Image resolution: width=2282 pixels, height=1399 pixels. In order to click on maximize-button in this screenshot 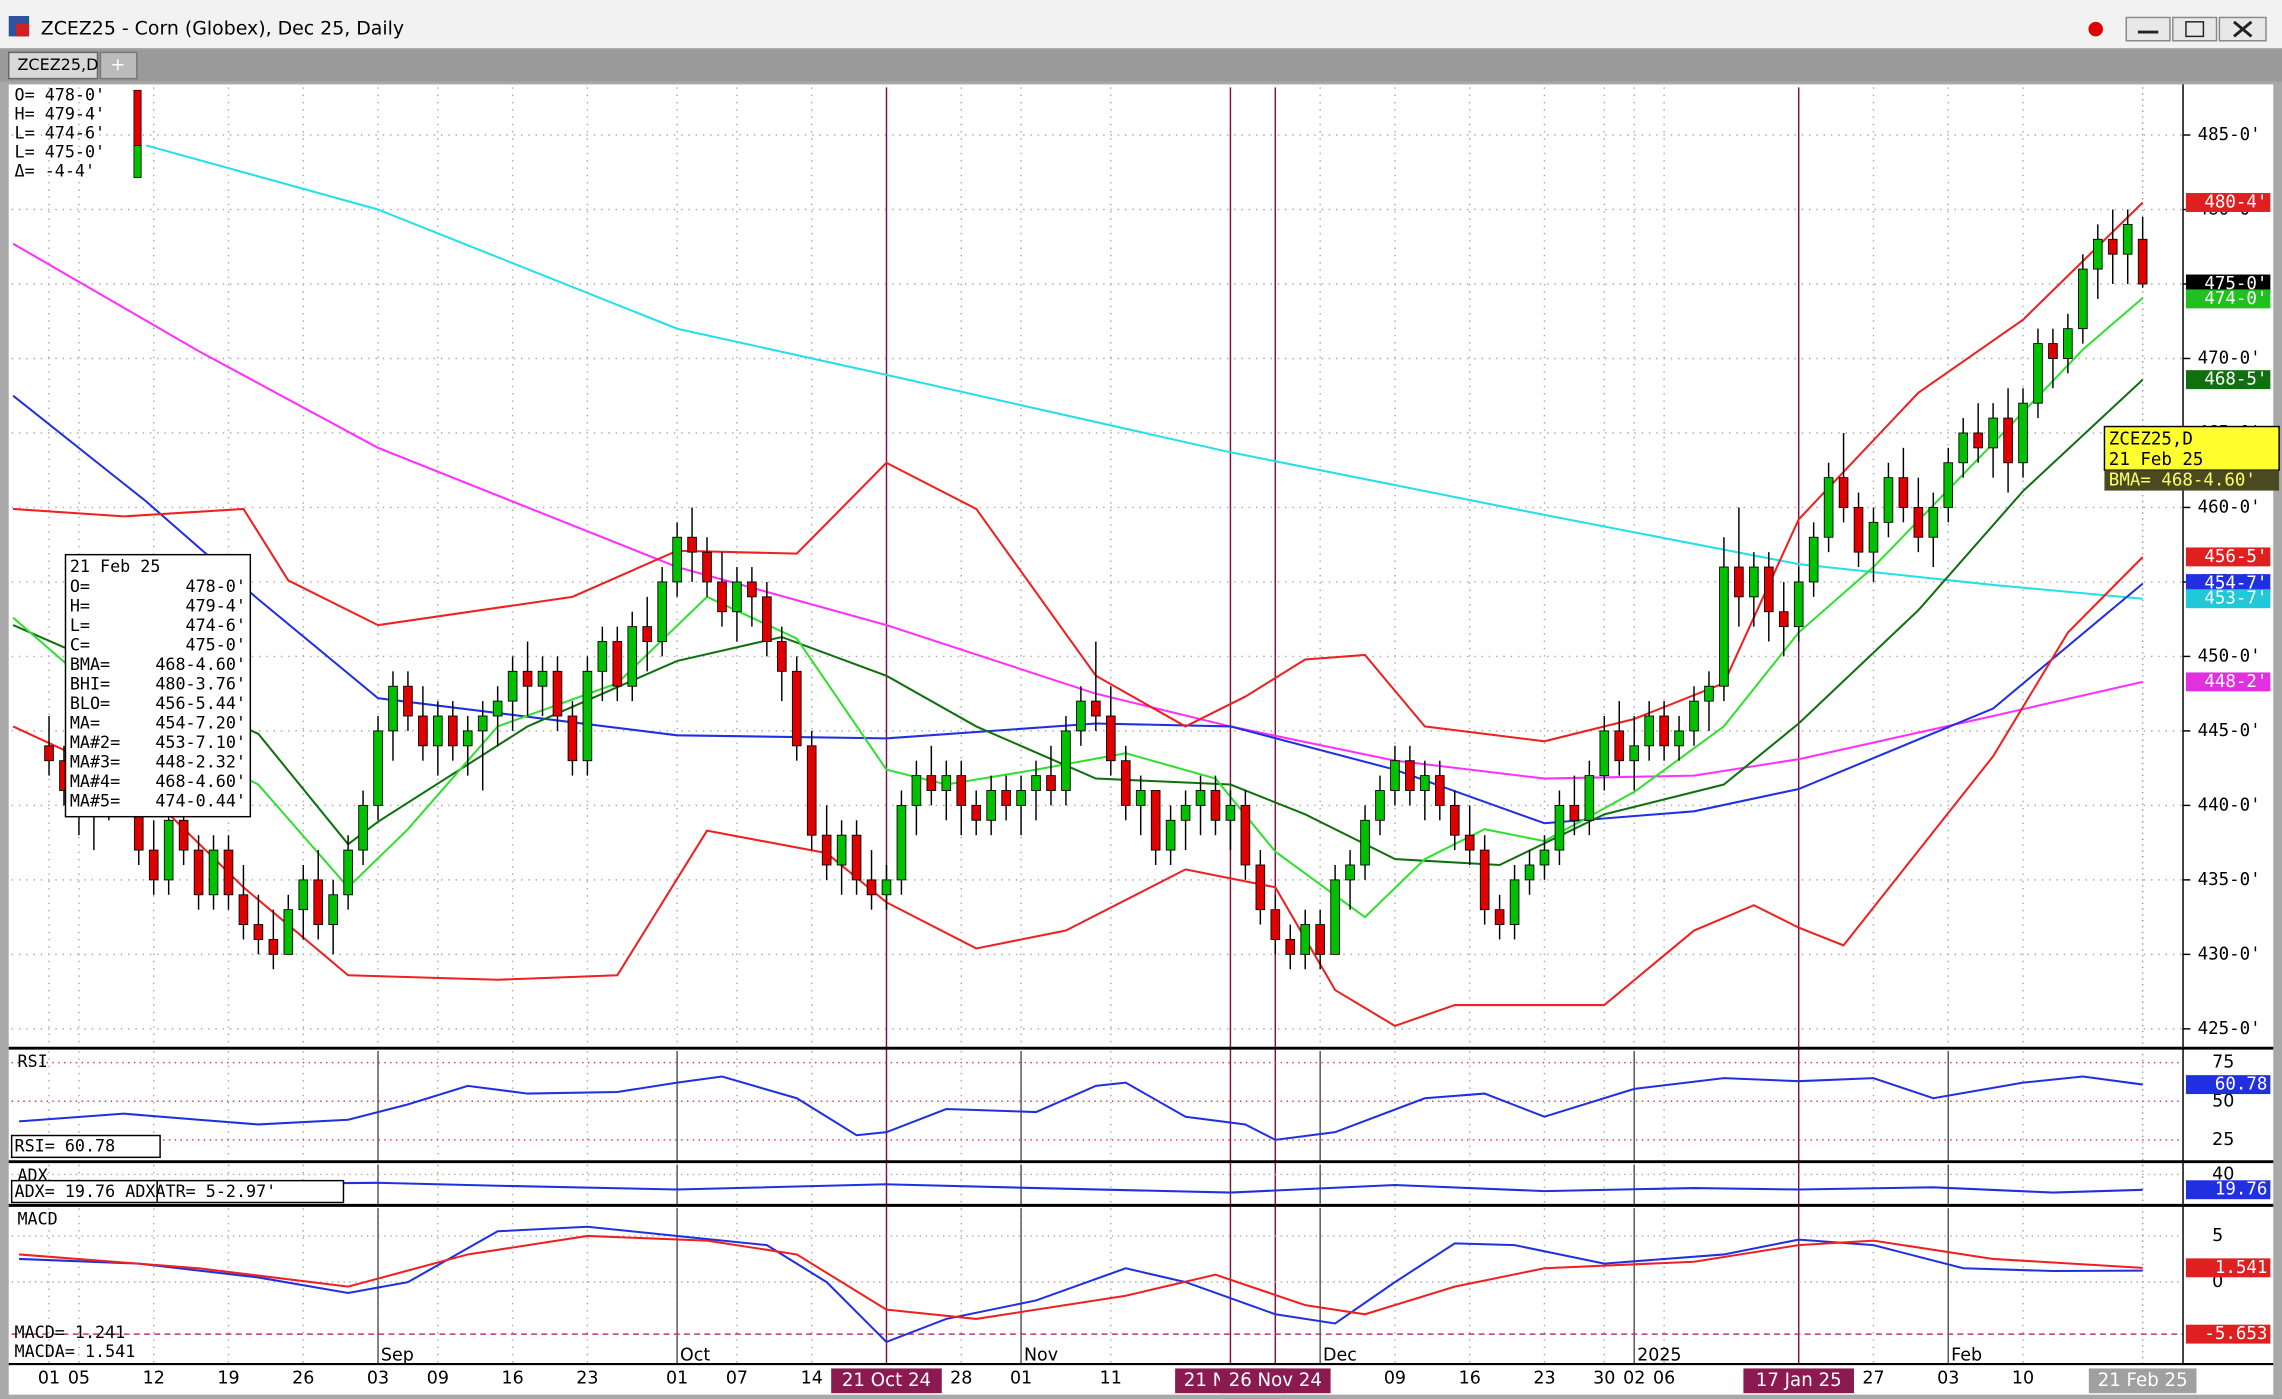, I will do `click(2195, 29)`.